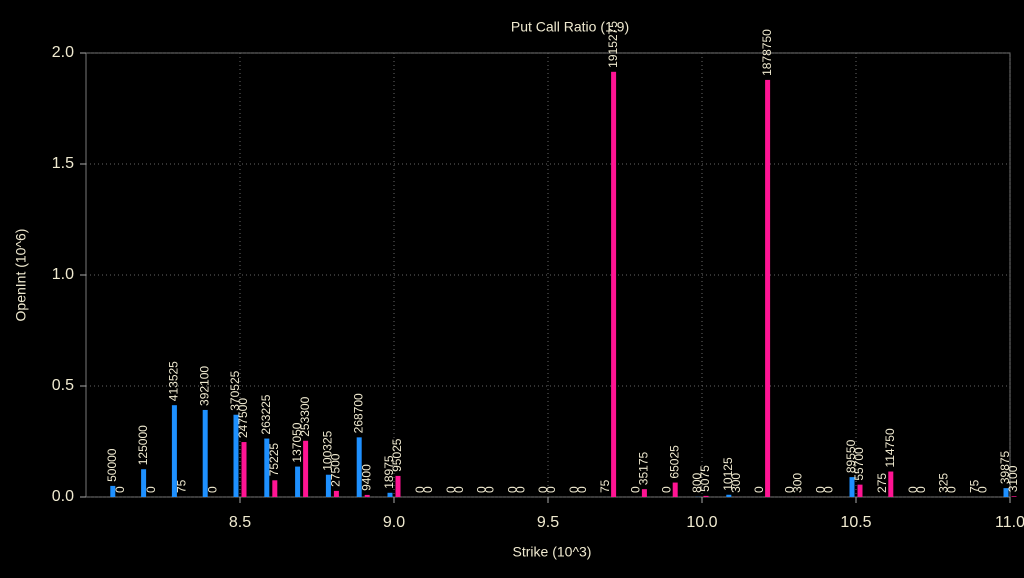 Image resolution: width=1024 pixels, height=578 pixels. What do you see at coordinates (1009, 522) in the screenshot?
I see `x-tick-label: 11.0` at bounding box center [1009, 522].